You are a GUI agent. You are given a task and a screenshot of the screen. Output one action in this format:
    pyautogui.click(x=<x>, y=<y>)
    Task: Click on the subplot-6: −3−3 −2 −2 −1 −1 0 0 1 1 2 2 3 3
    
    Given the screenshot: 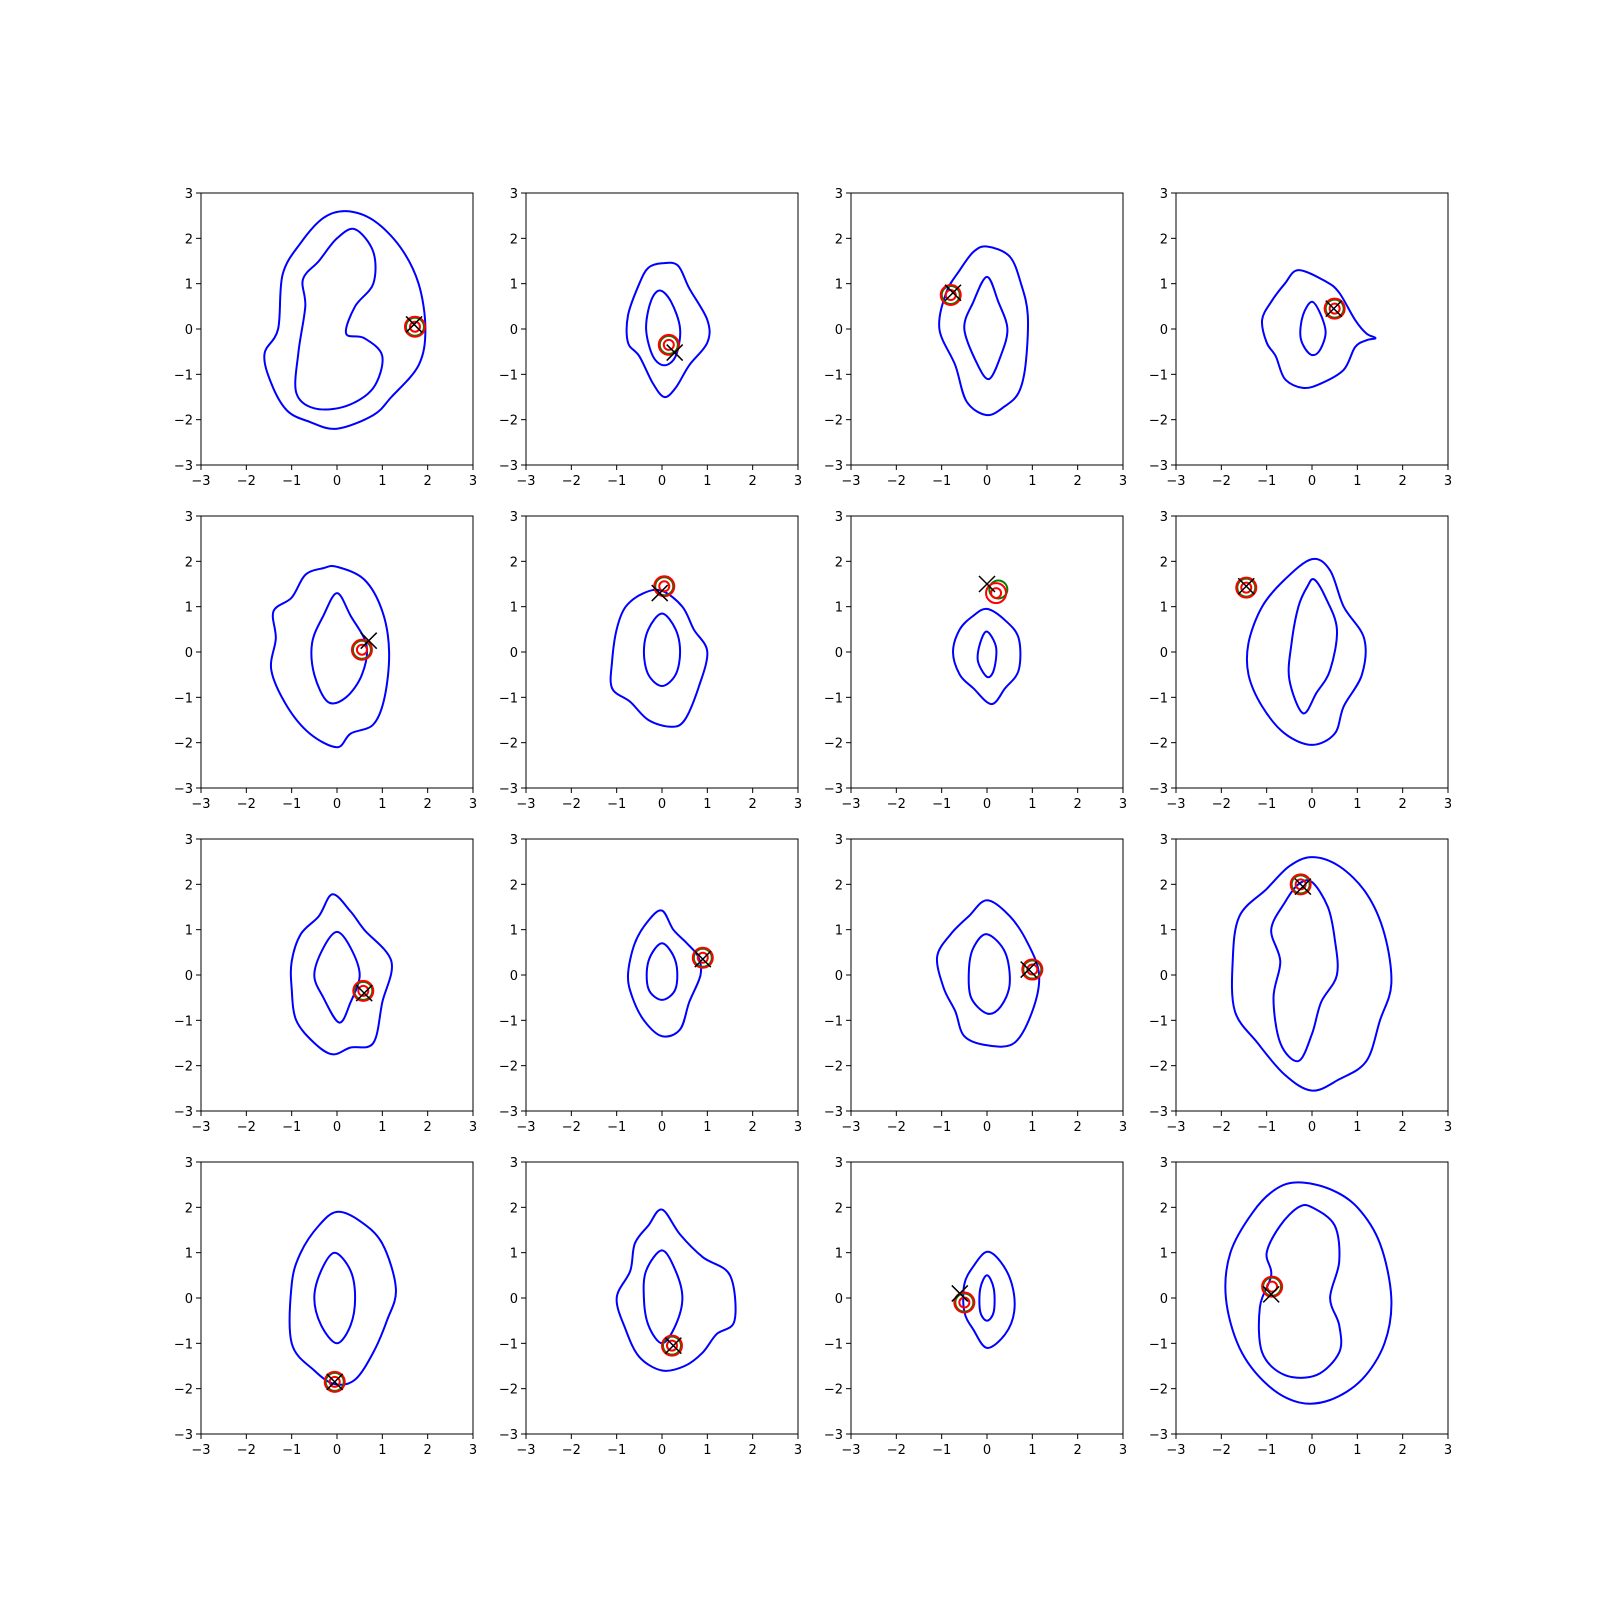 What is the action you would take?
    pyautogui.click(x=650, y=661)
    